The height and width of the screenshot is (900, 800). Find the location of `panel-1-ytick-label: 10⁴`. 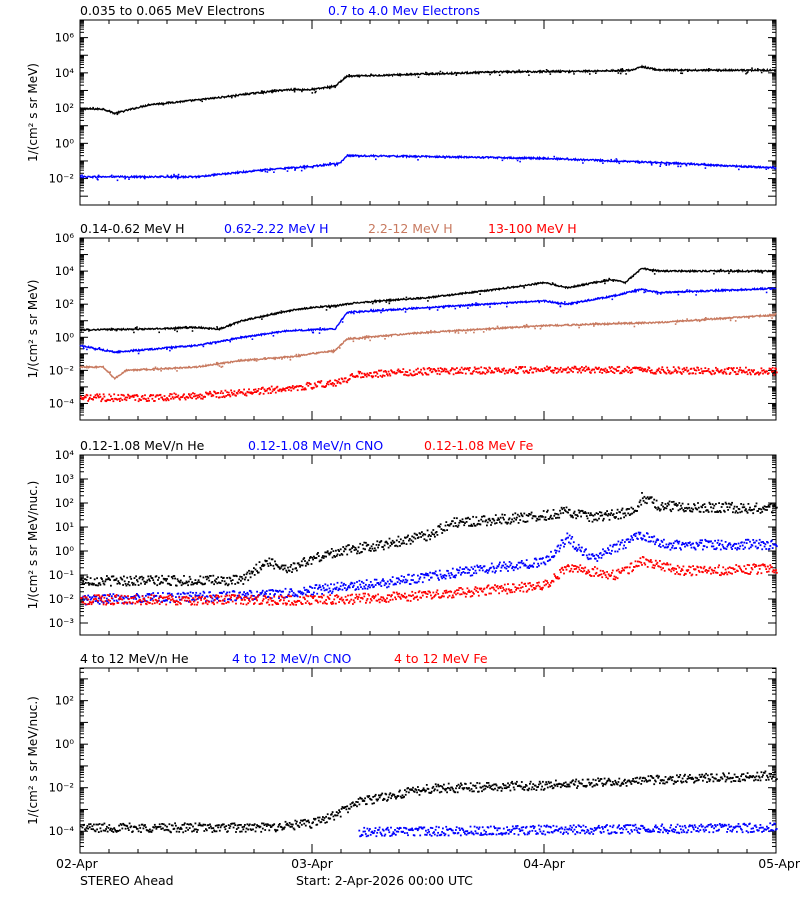

panel-1-ytick-label: 10⁴ is located at coordinates (65, 73).